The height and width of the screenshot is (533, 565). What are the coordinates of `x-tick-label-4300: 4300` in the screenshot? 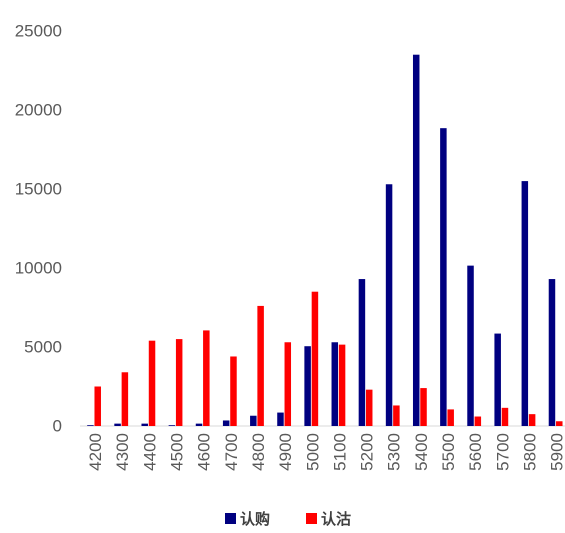 It's located at (122, 452).